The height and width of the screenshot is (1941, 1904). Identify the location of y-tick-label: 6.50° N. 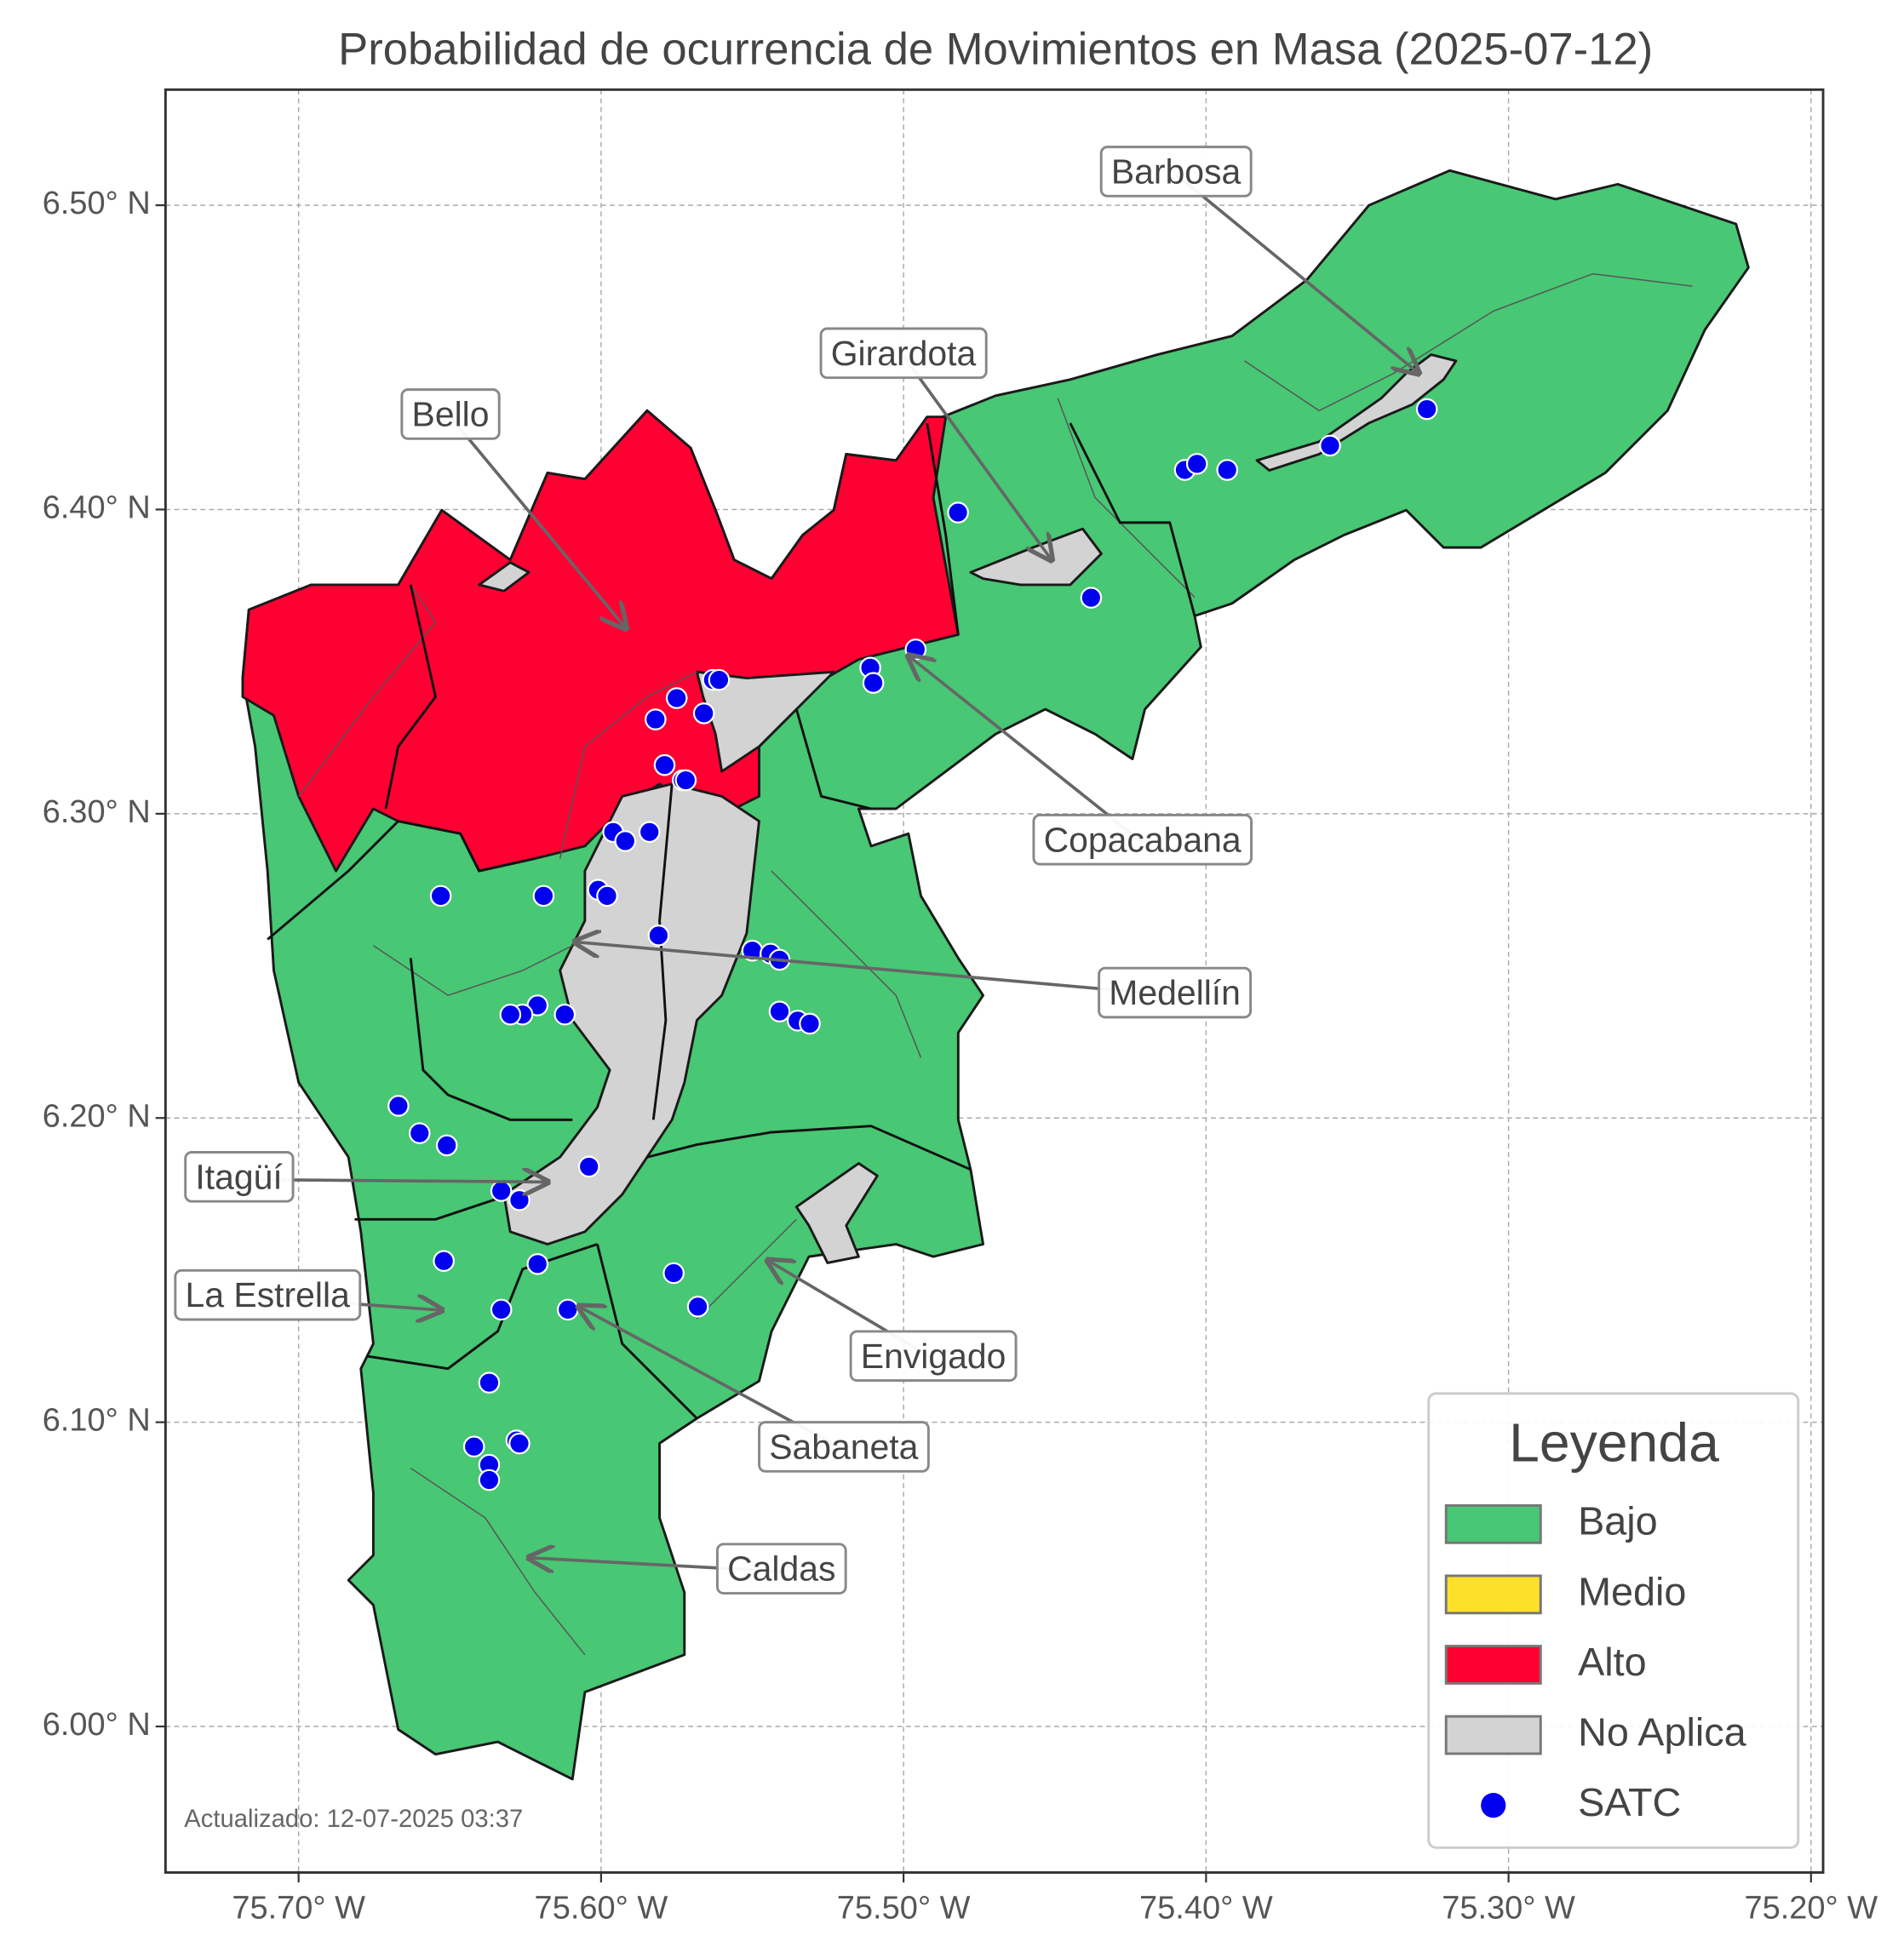
(97, 203).